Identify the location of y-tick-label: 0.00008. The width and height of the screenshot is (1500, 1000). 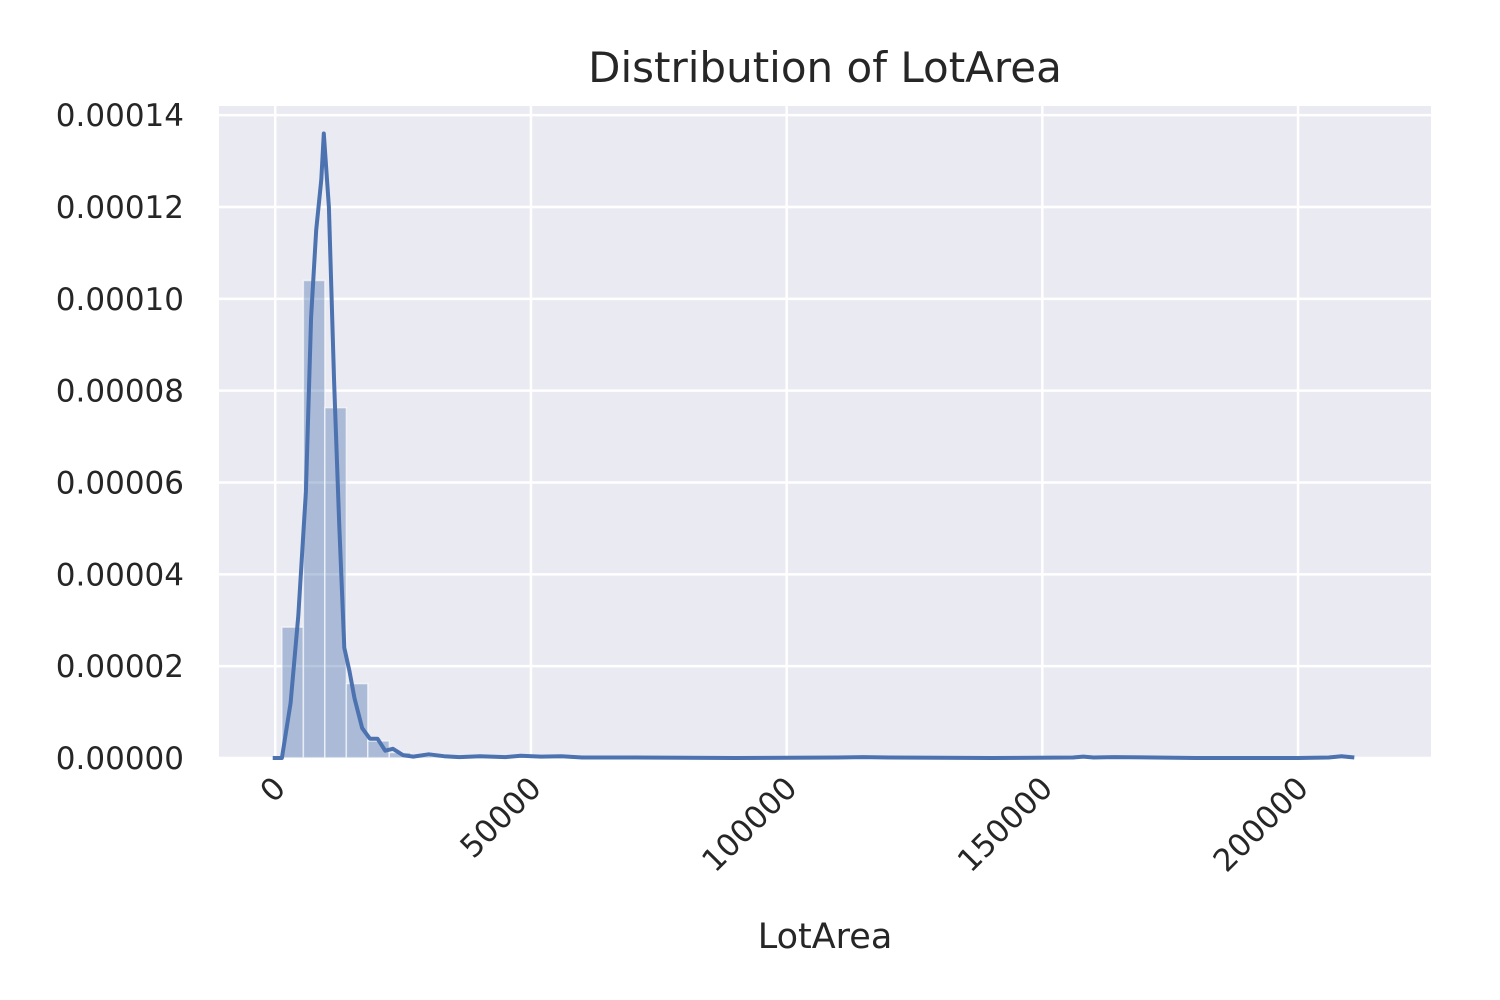
(120, 392).